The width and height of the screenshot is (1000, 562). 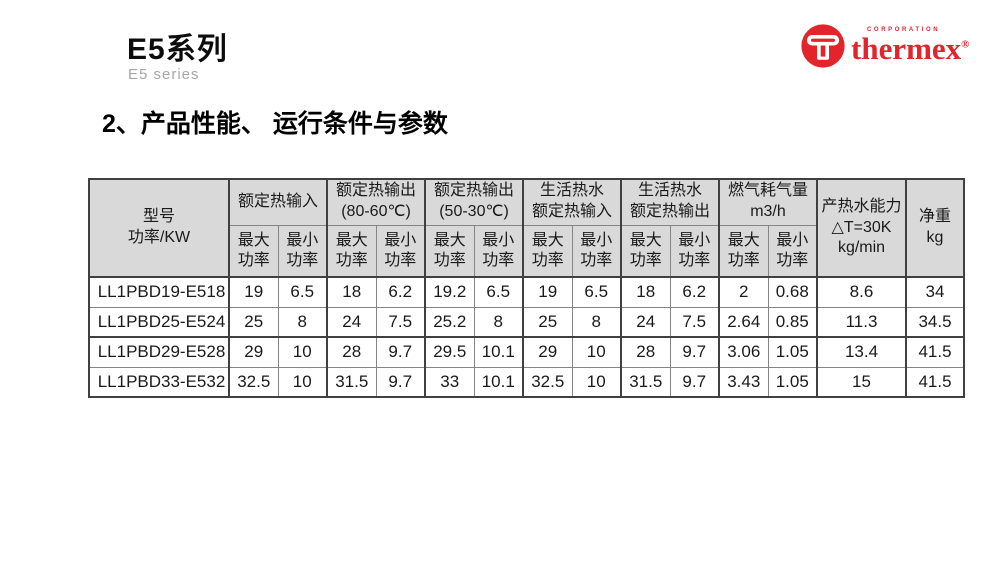 I want to click on value-cell: 2.64, so click(x=743, y=322).